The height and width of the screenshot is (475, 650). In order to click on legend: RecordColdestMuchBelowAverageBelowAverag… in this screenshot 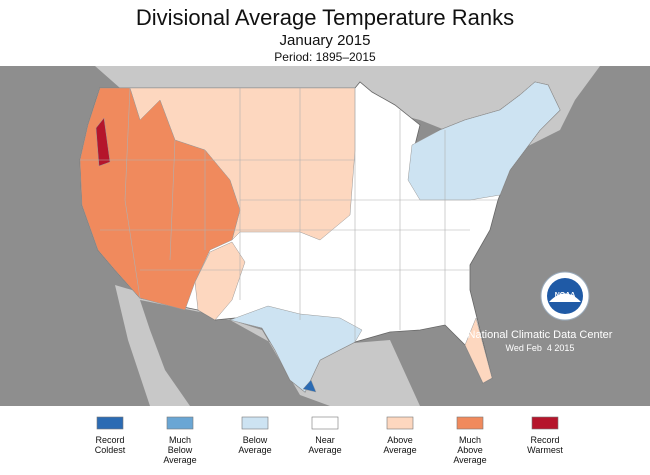, I will do `click(329, 440)`.